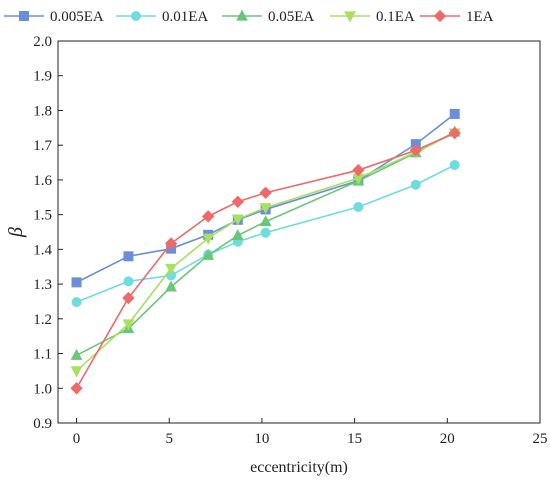 This screenshot has width=550, height=484. What do you see at coordinates (77, 439) in the screenshot?
I see `x-tick-label: 0` at bounding box center [77, 439].